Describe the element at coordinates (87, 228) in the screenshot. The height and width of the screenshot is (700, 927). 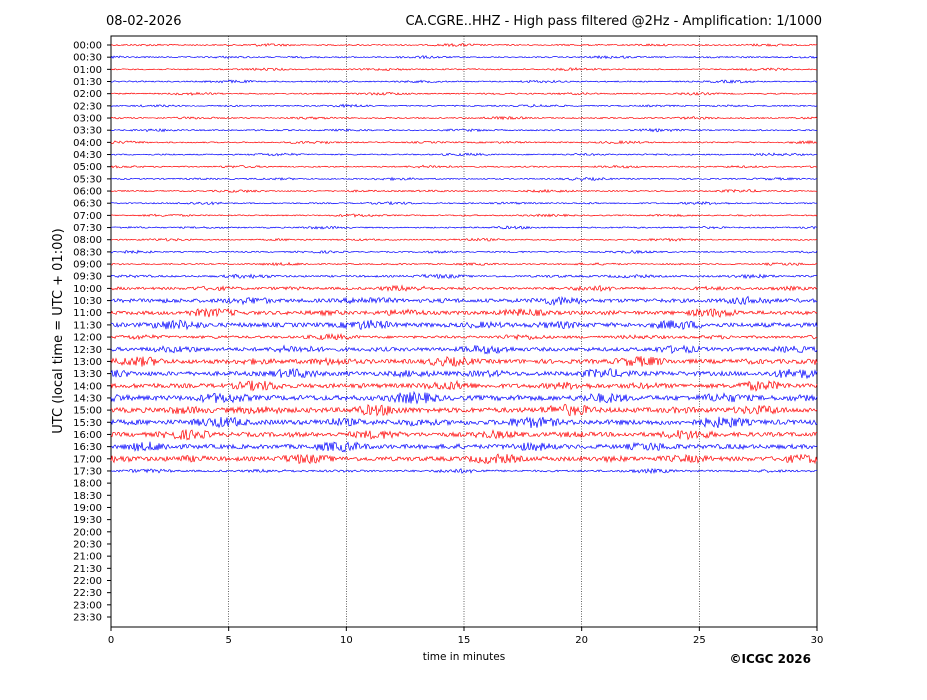
I see `y-tick-label: 07:30` at that location.